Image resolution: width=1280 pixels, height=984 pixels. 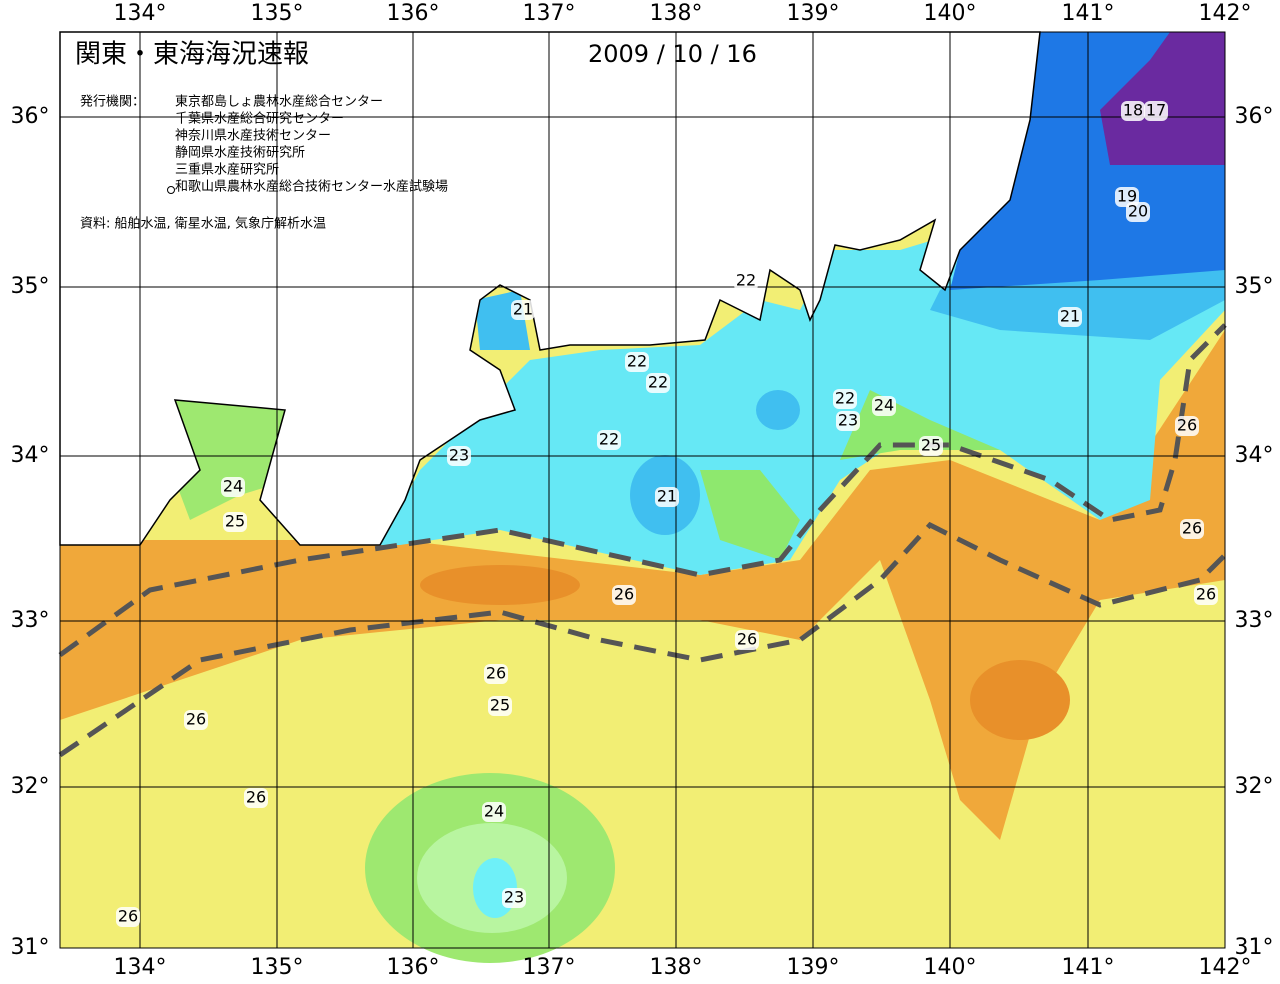 I want to click on marker, so click(x=171, y=190).